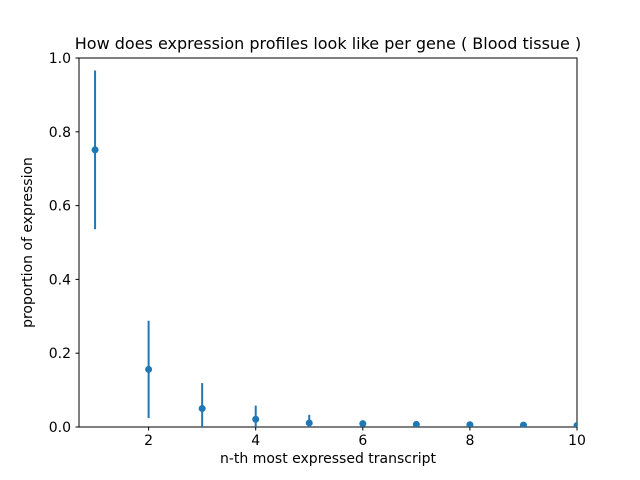 This screenshot has width=640, height=480. I want to click on y-tick-label: 0.2, so click(60, 354).